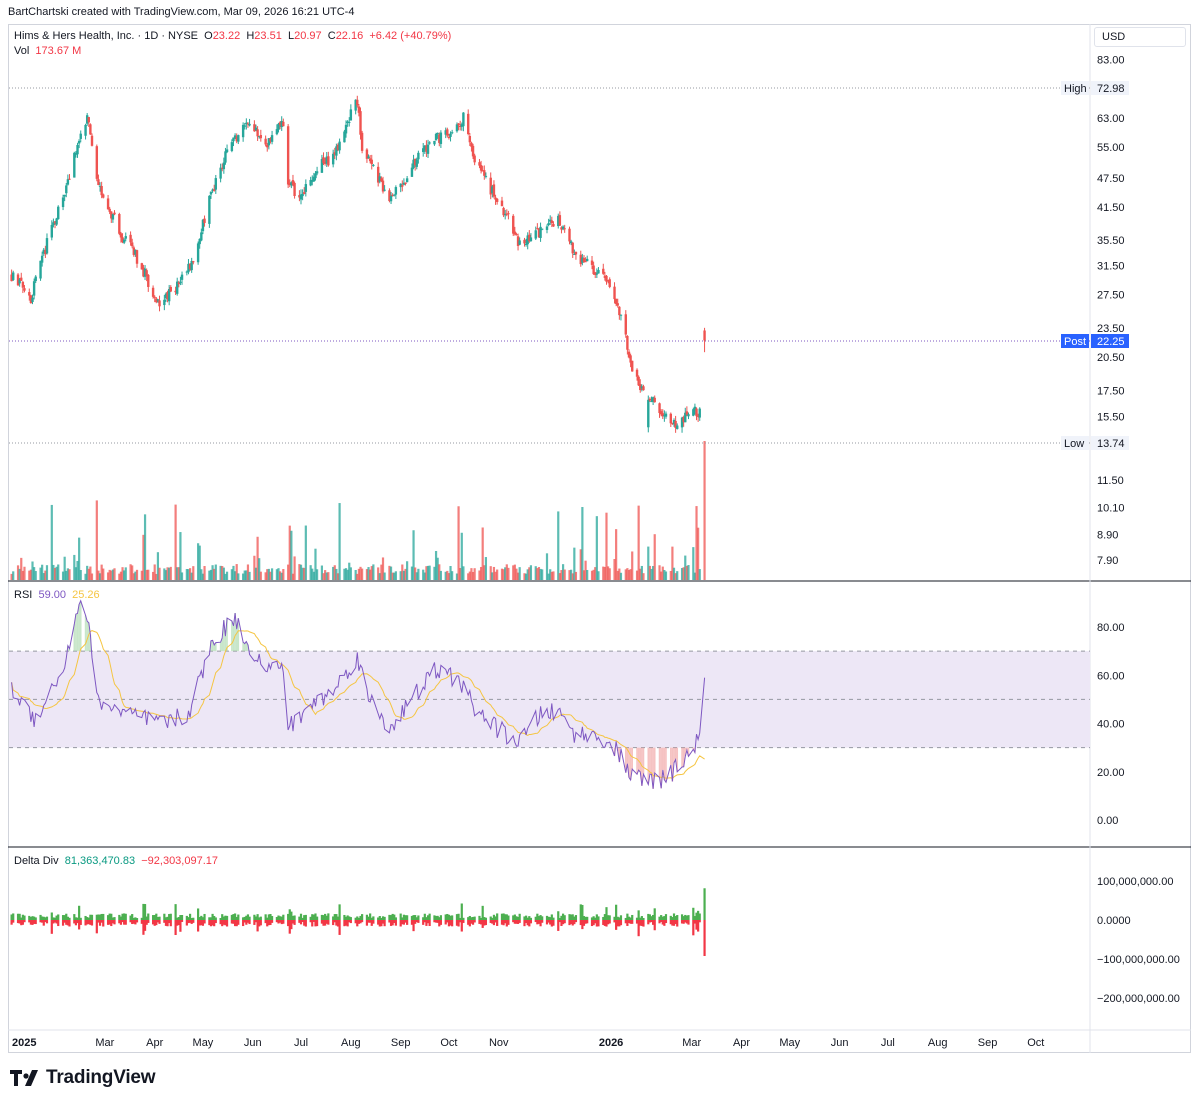  I want to click on volume-label: Vol, so click(22, 51).